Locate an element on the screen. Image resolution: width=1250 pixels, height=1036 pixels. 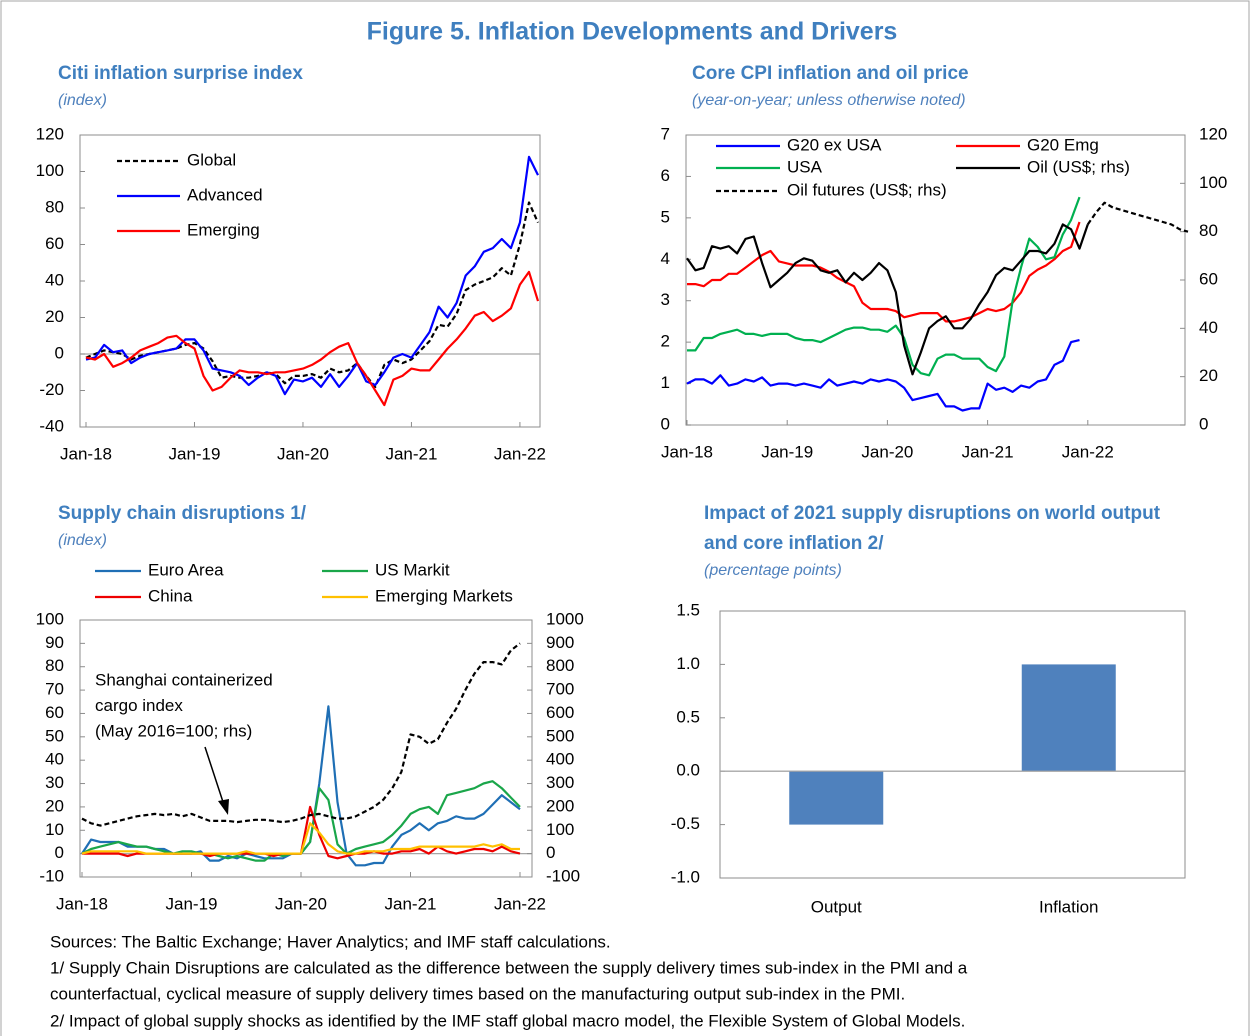
bar is located at coordinates (1068, 718).